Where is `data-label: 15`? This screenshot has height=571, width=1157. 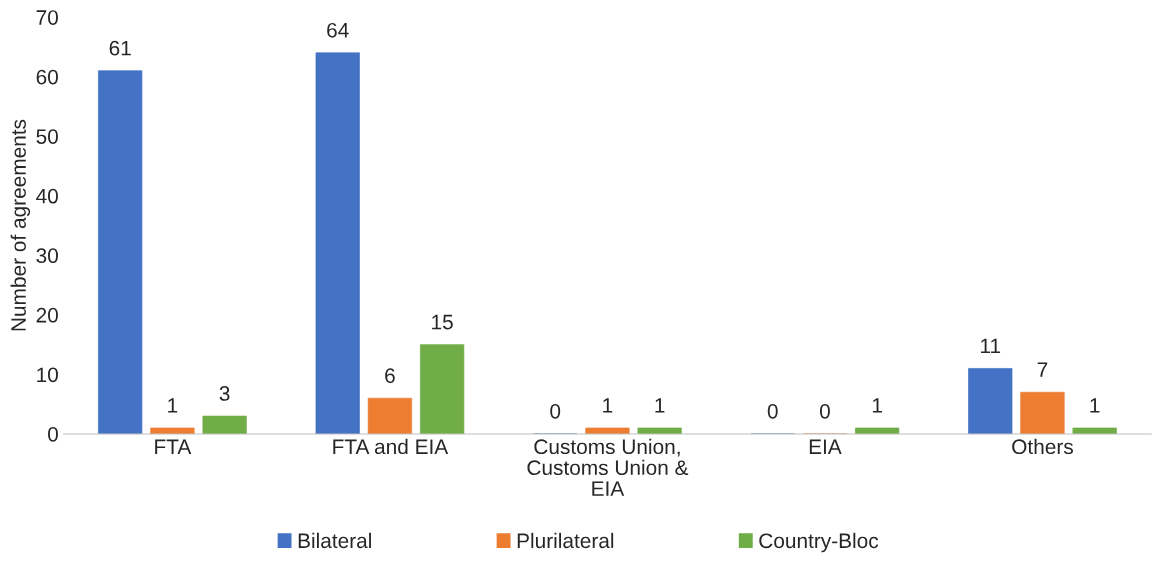
data-label: 15 is located at coordinates (442, 322).